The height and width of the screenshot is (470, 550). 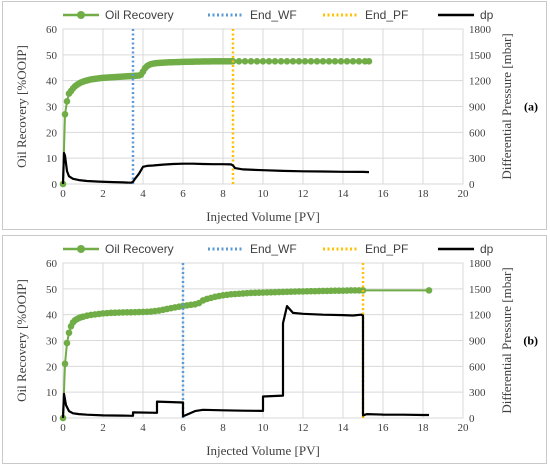 What do you see at coordinates (480, 30) in the screenshot?
I see `y2-tick-label: 1800` at bounding box center [480, 30].